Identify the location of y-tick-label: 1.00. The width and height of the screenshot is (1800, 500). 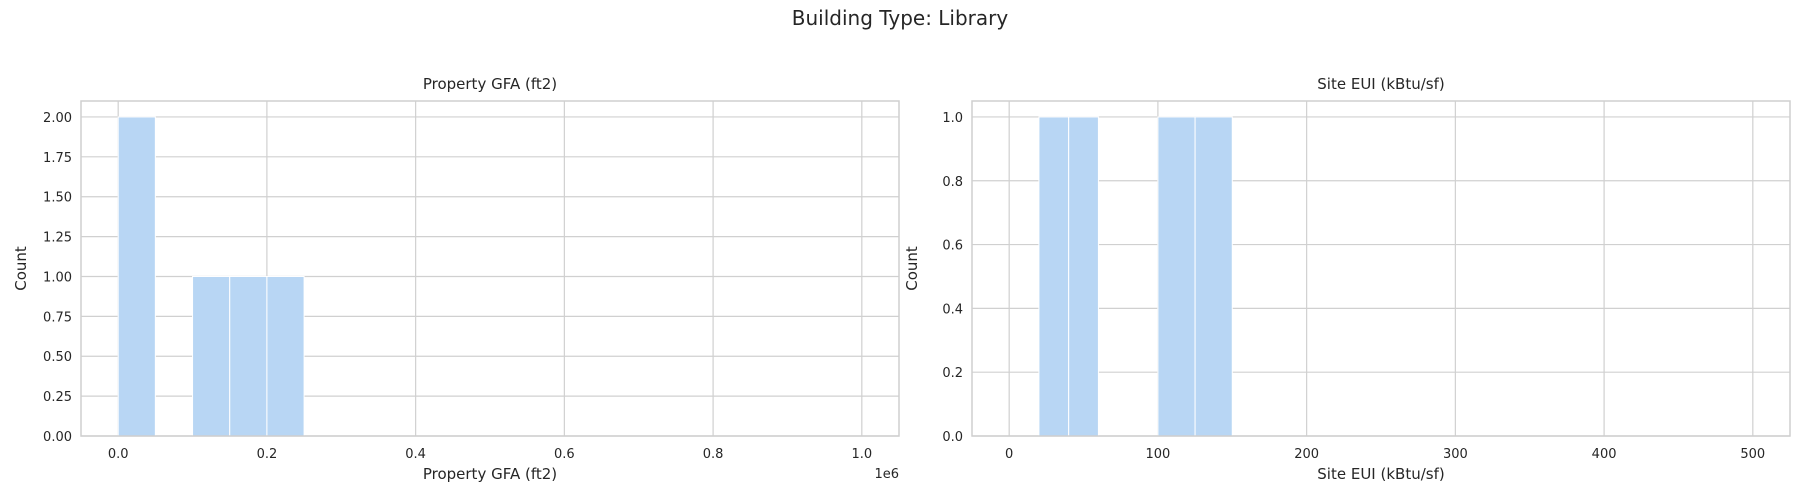
(57, 277).